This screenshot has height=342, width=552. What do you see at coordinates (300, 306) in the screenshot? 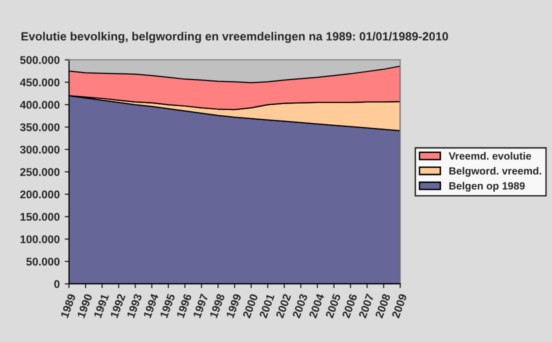
I see `x-tick-label: 2003` at bounding box center [300, 306].